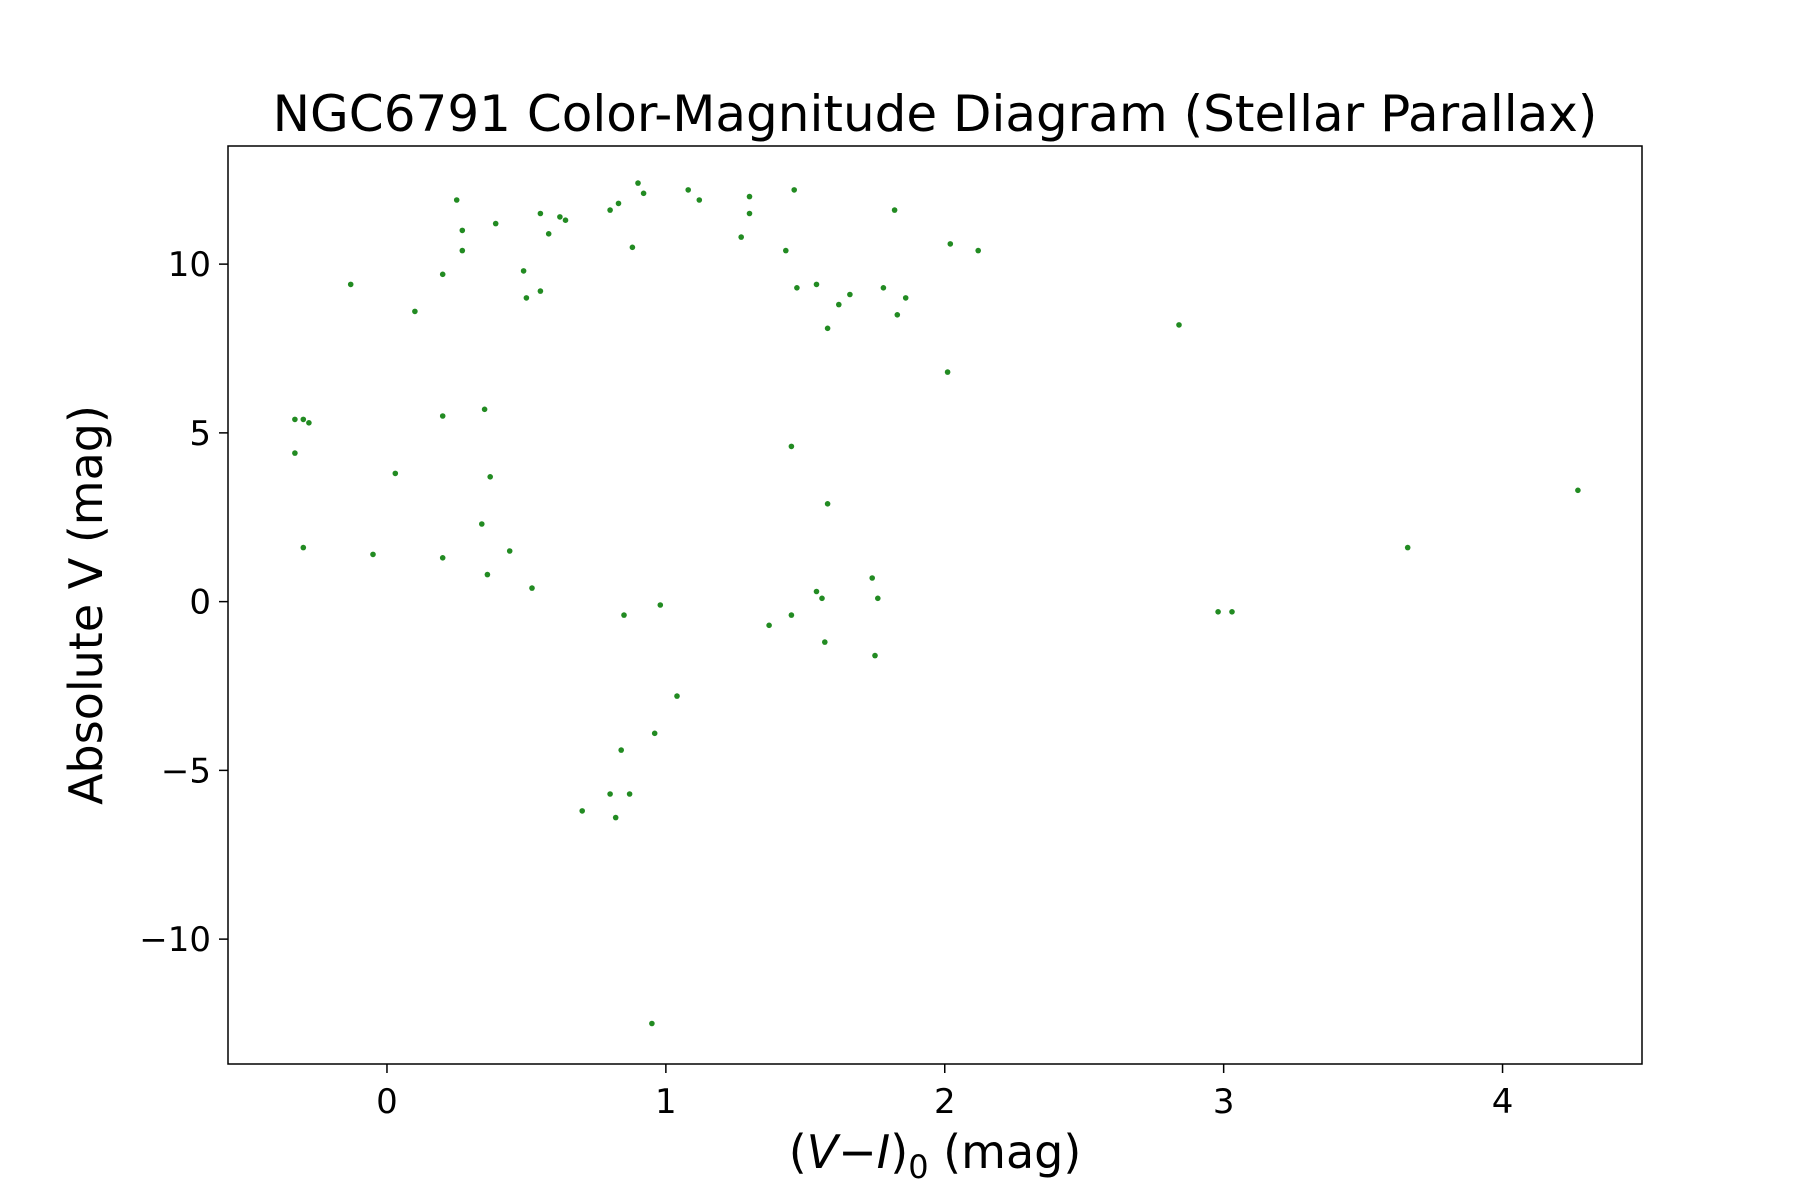 This screenshot has width=1800, height=1204. What do you see at coordinates (200, 434) in the screenshot?
I see `y-tick-label: 5` at bounding box center [200, 434].